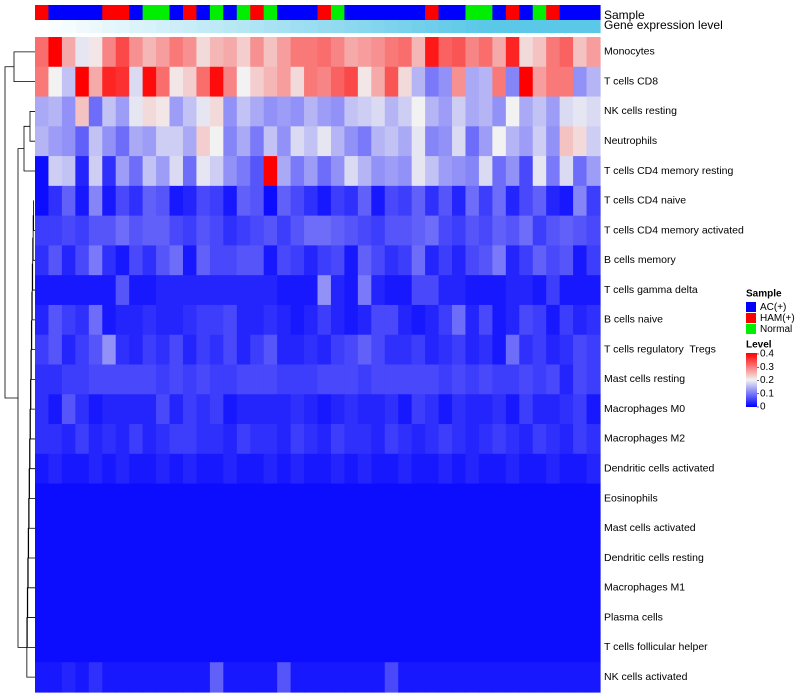  Describe the element at coordinates (751, 329) in the screenshot. I see `legend-swatch-normal` at that location.